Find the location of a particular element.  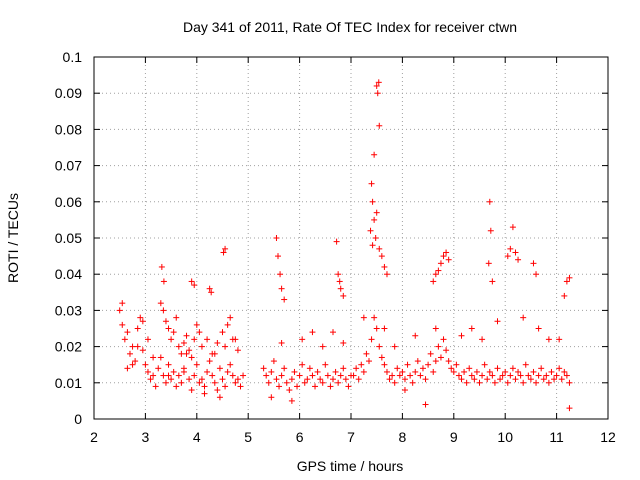

y-tick-label: 0.1 is located at coordinates (73, 57).